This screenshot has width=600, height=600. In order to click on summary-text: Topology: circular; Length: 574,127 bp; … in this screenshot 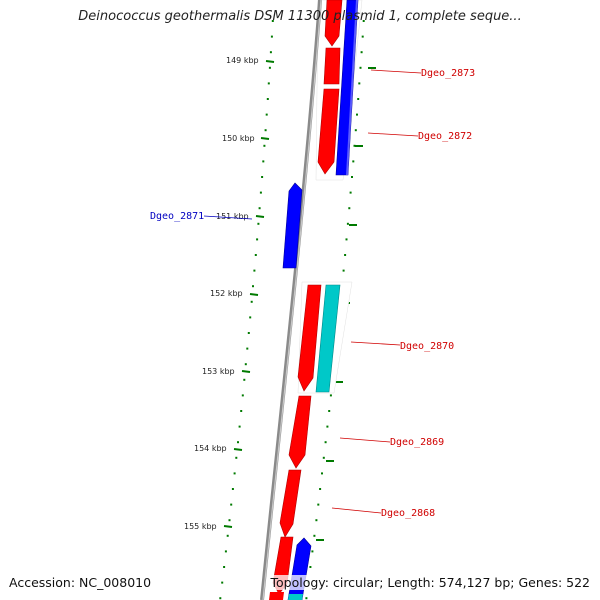, I will do `click(430, 582)`.